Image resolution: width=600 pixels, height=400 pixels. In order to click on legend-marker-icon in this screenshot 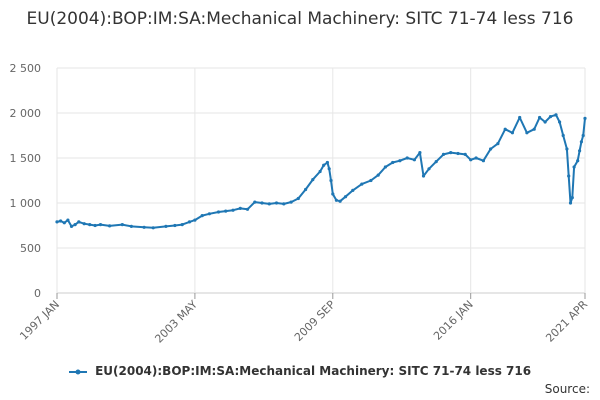, I will do `click(77, 371)`.